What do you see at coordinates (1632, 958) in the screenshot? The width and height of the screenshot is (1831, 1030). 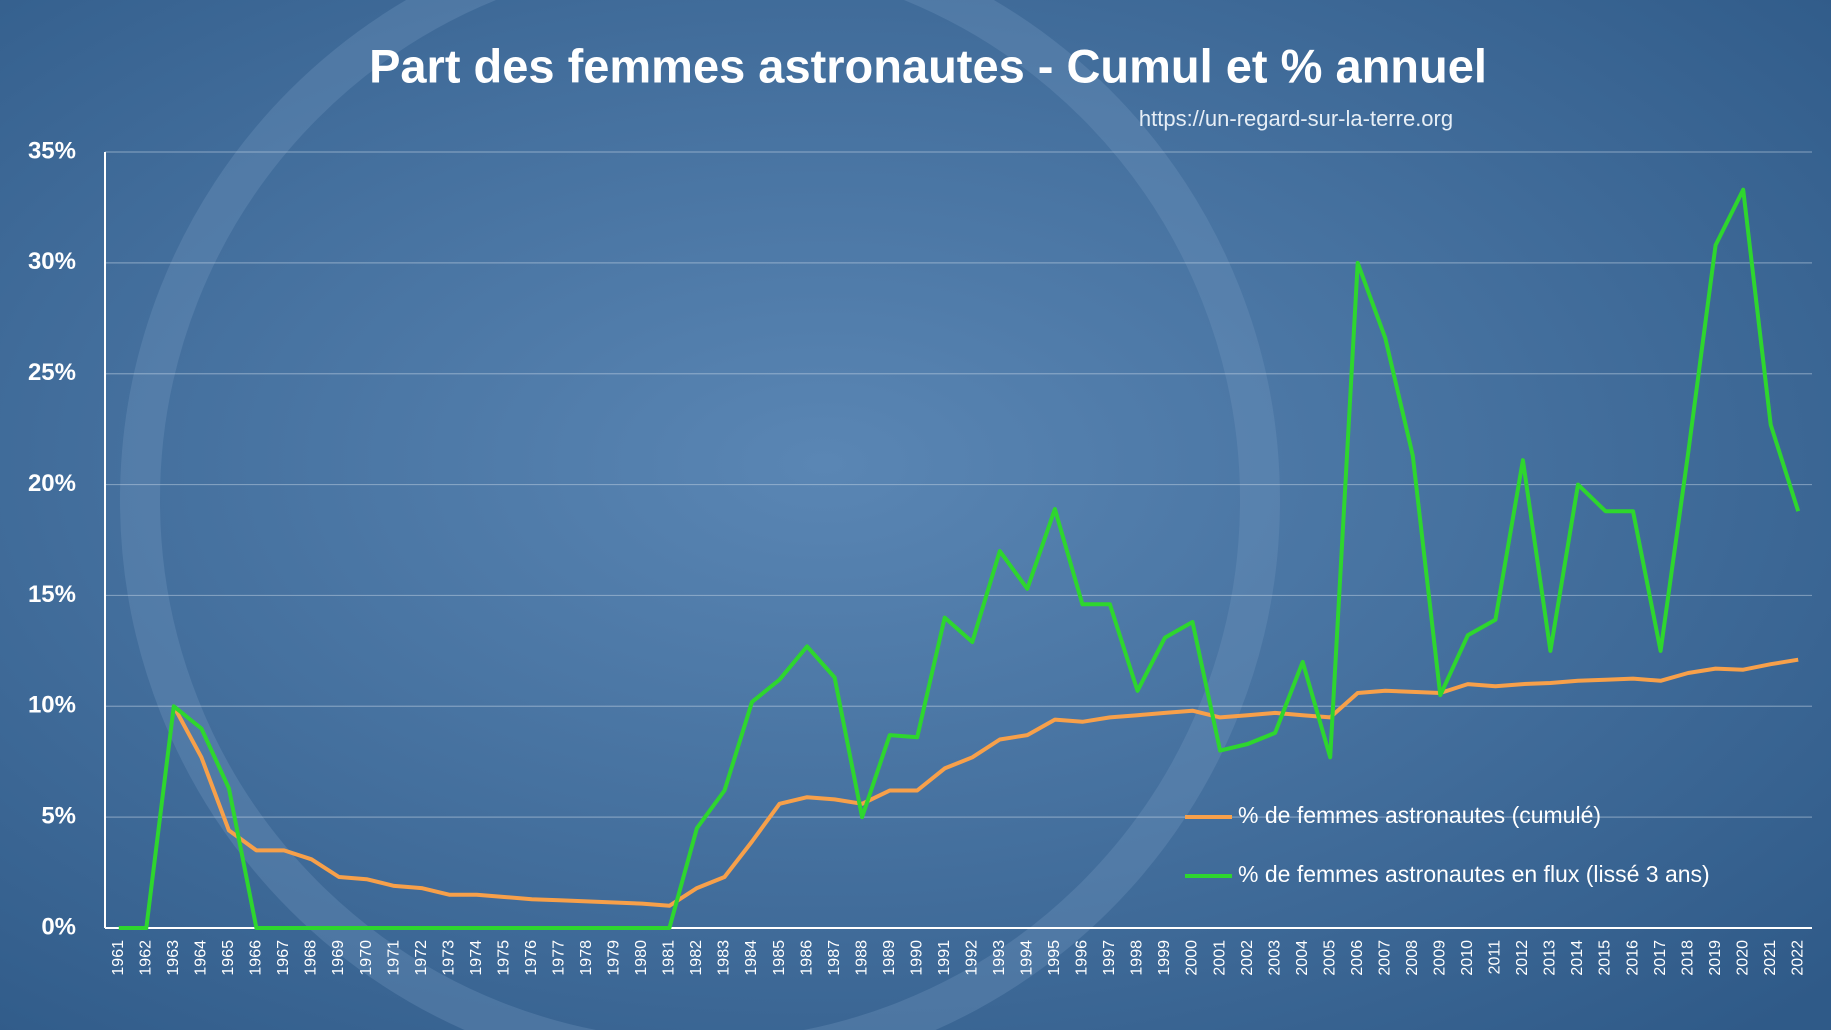 I see `x-tick-label: 2016` at bounding box center [1632, 958].